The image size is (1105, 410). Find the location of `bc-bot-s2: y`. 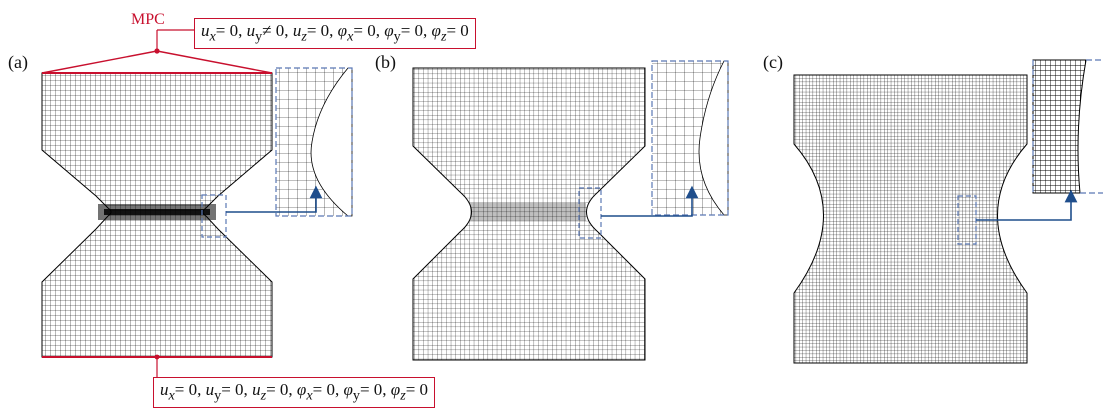

bc-bot-s2: y is located at coordinates (218, 395).